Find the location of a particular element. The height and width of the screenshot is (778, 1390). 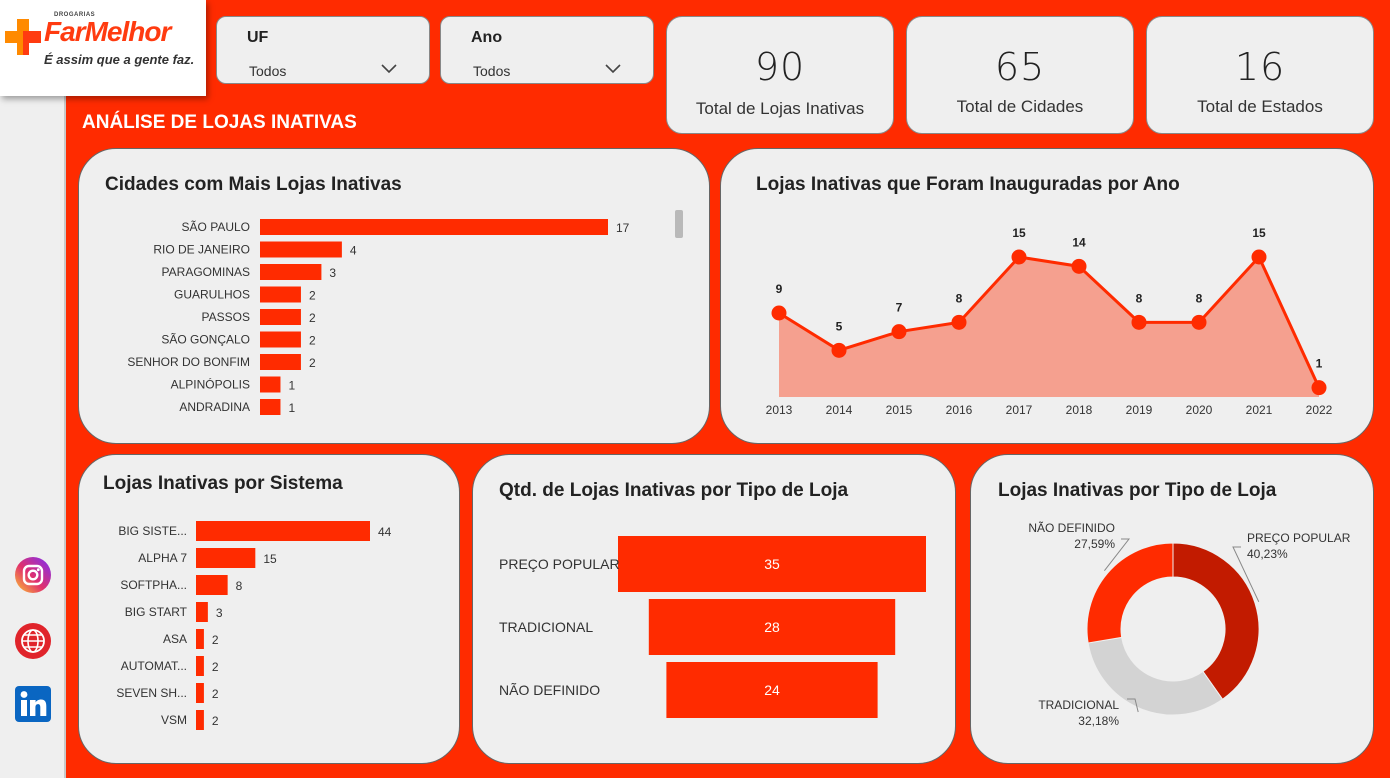

category-label: TRADICIONAL is located at coordinates (546, 627).